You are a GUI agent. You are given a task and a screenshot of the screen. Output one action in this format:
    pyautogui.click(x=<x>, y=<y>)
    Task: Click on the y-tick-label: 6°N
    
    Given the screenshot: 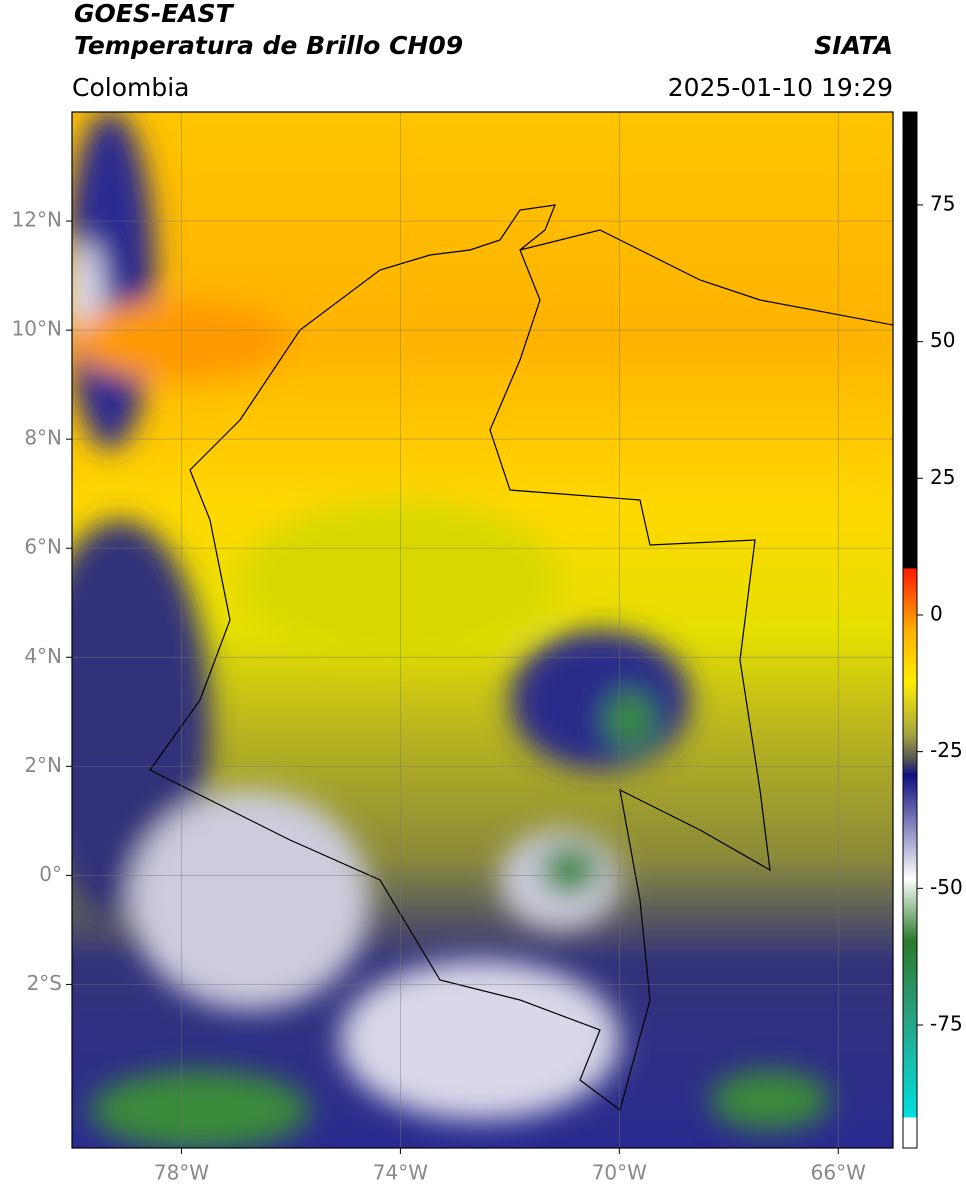 What is the action you would take?
    pyautogui.click(x=43, y=547)
    